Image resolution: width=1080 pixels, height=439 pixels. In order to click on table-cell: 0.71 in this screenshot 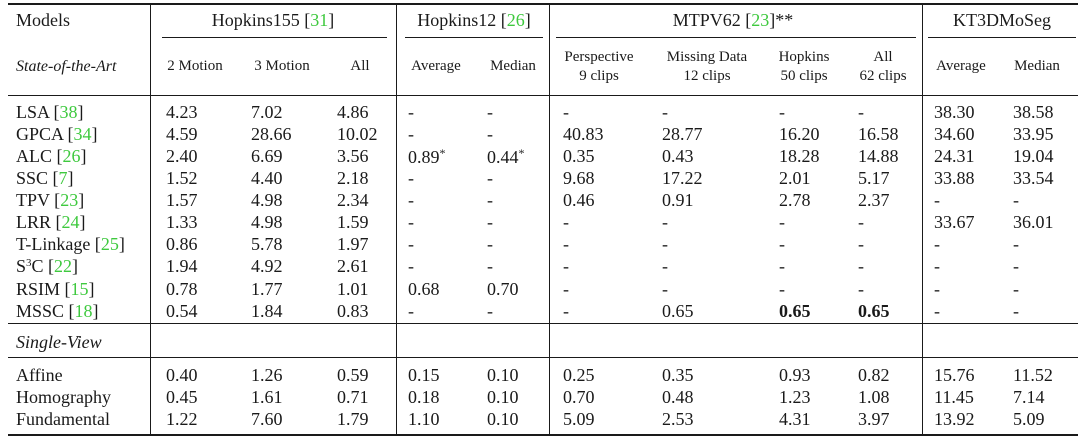, I will do `click(353, 397)`.